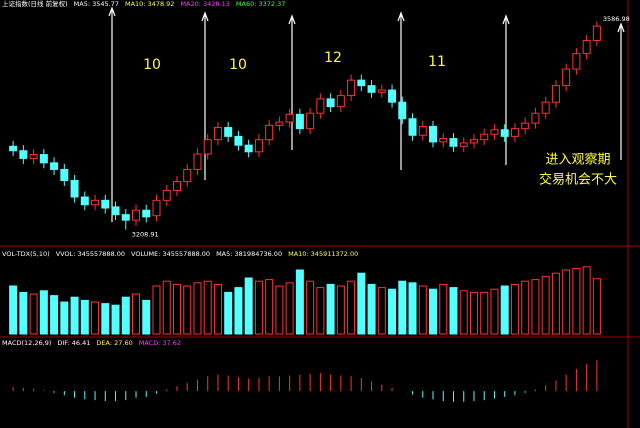  What do you see at coordinates (333, 58) in the screenshot?
I see `annotation: 12` at bounding box center [333, 58].